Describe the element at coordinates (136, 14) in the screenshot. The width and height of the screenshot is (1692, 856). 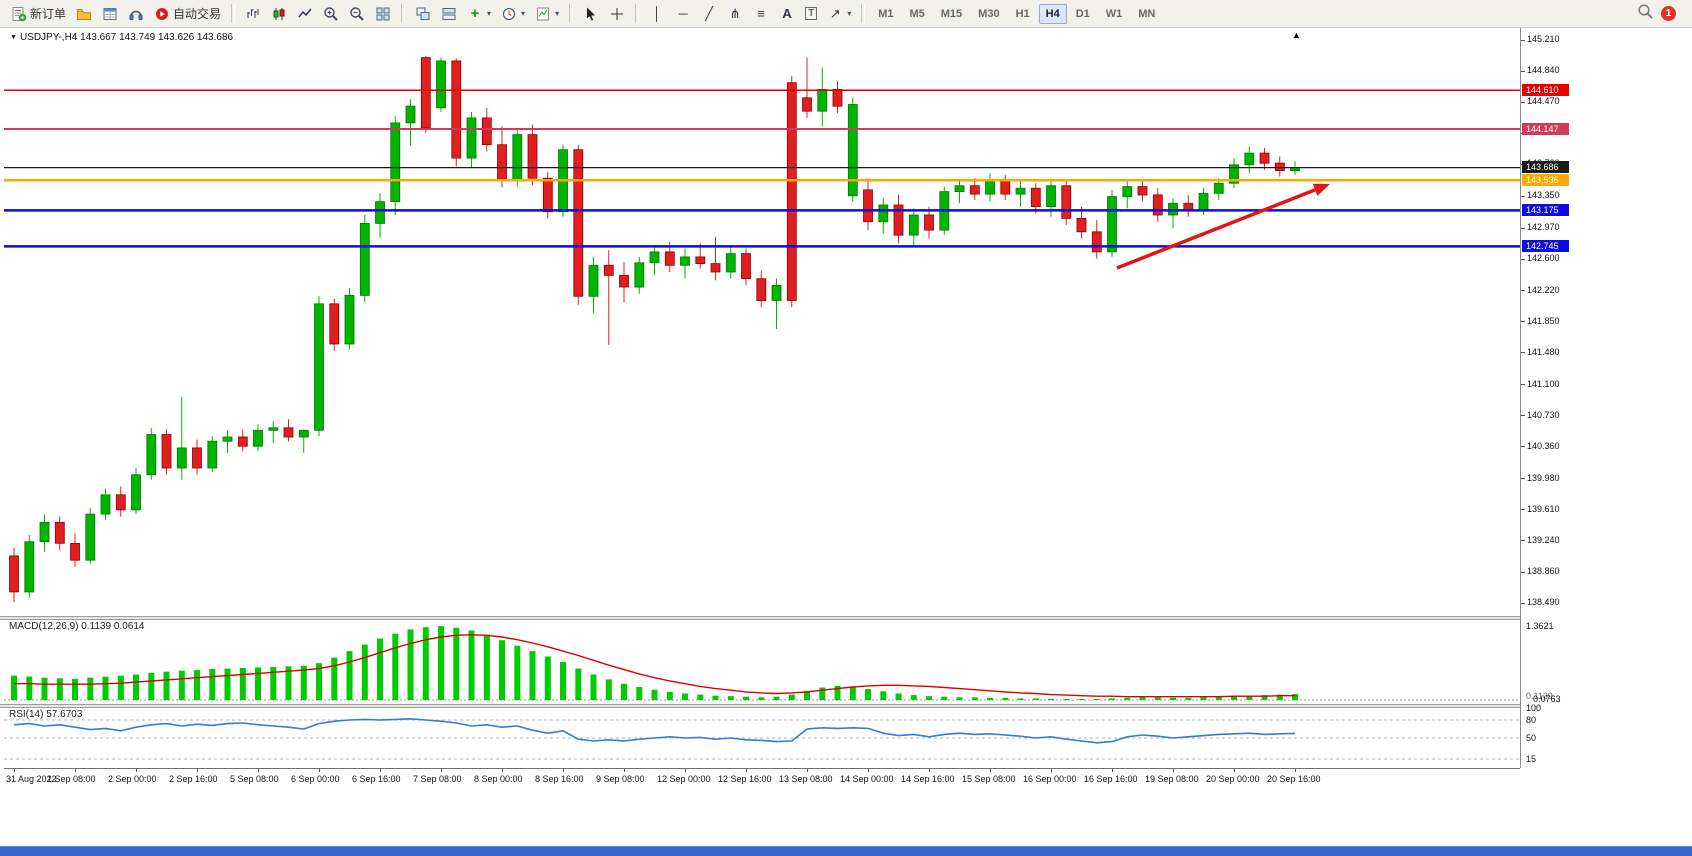
I see `support-button` at that location.